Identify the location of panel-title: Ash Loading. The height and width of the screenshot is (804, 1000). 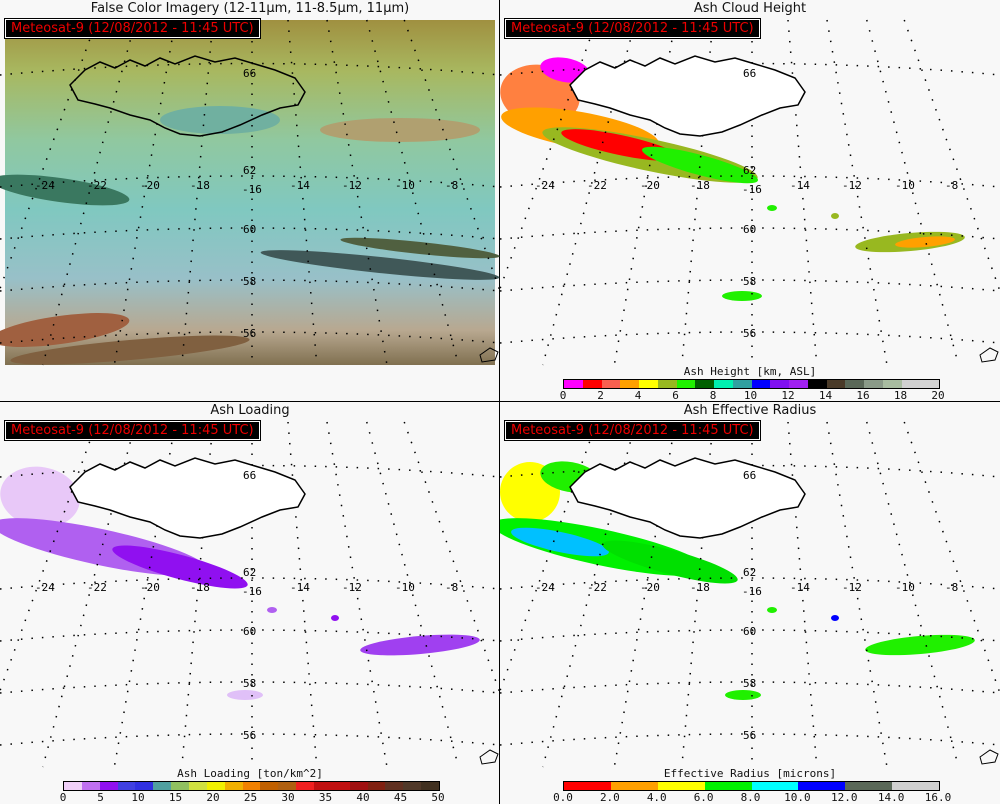
(250, 410).